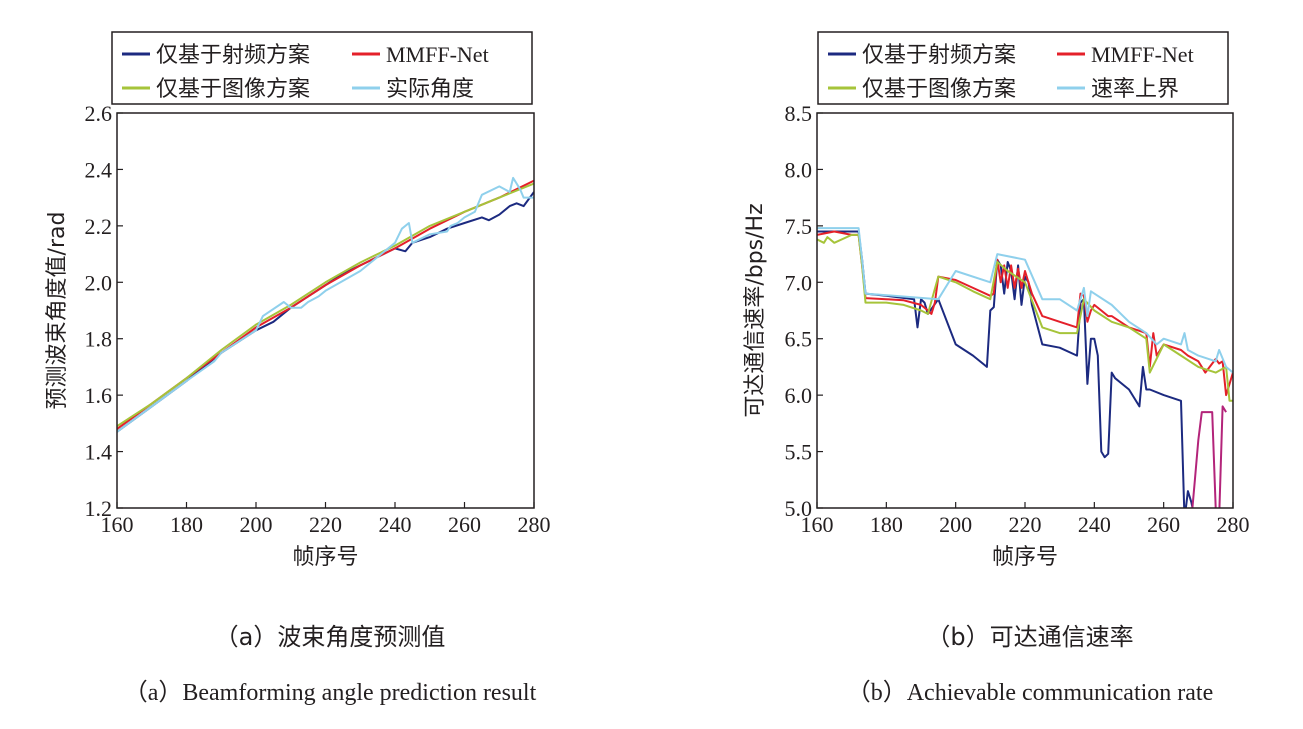  What do you see at coordinates (99, 282) in the screenshot?
I see `y-tick-label: 2.0` at bounding box center [99, 282].